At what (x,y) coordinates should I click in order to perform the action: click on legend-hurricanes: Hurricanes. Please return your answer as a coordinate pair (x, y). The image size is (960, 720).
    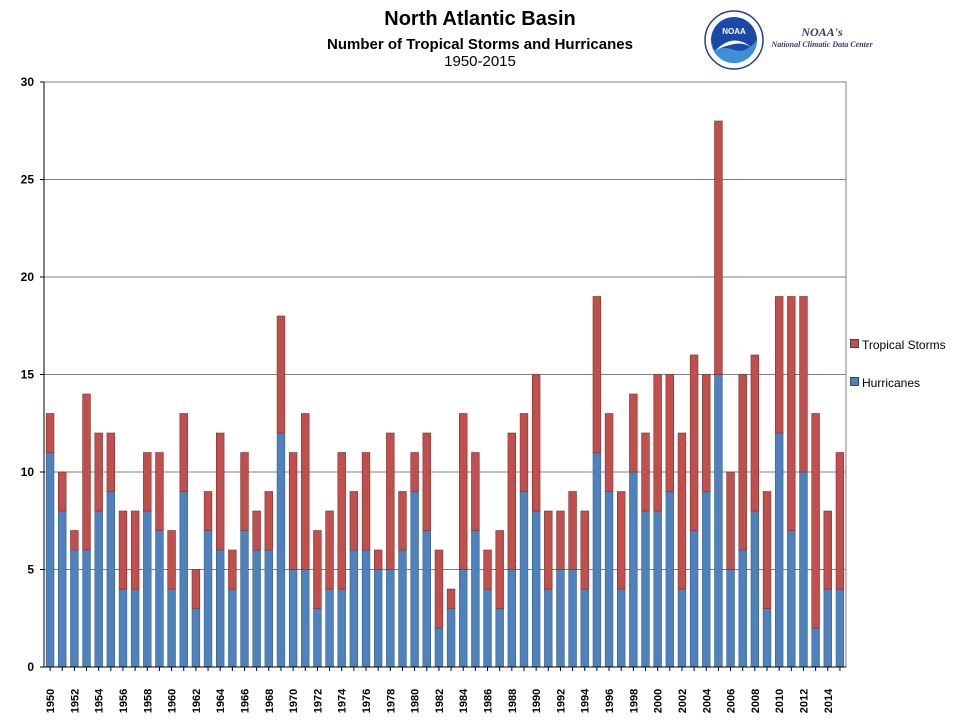
    Looking at the image, I should click on (885, 383).